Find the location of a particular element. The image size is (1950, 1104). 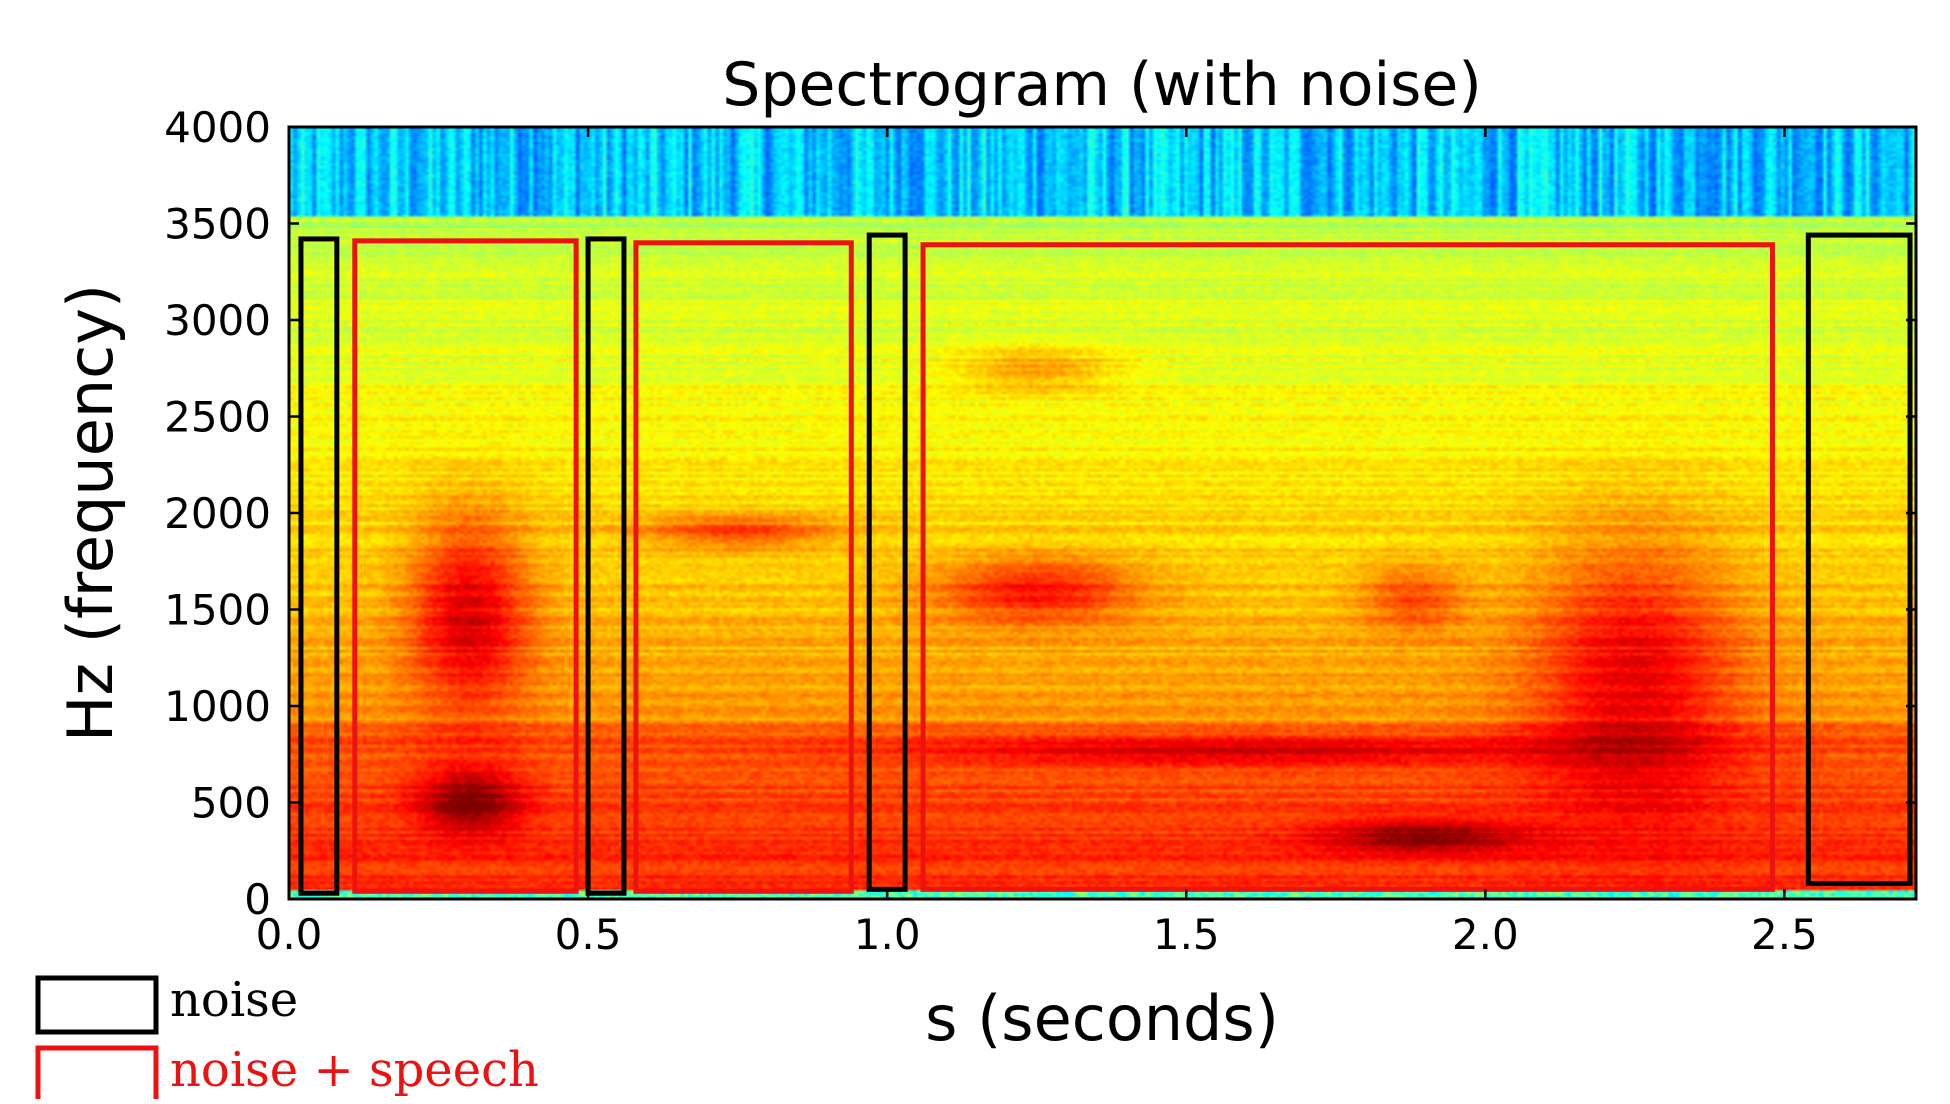

y-tick-label-0: 0 is located at coordinates (257, 899).